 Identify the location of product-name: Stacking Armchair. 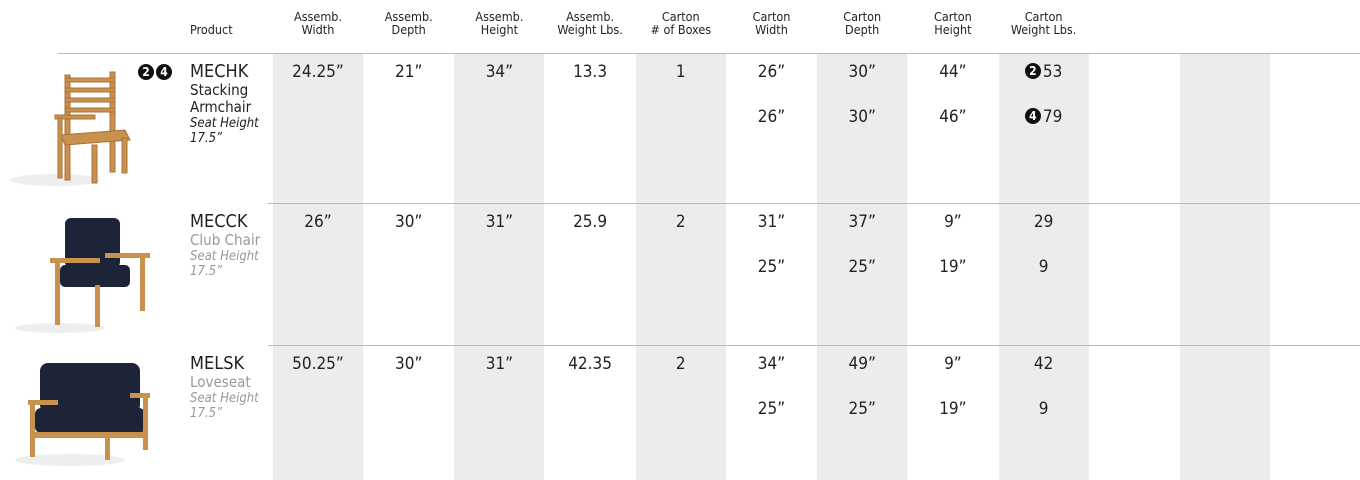
(221, 98).